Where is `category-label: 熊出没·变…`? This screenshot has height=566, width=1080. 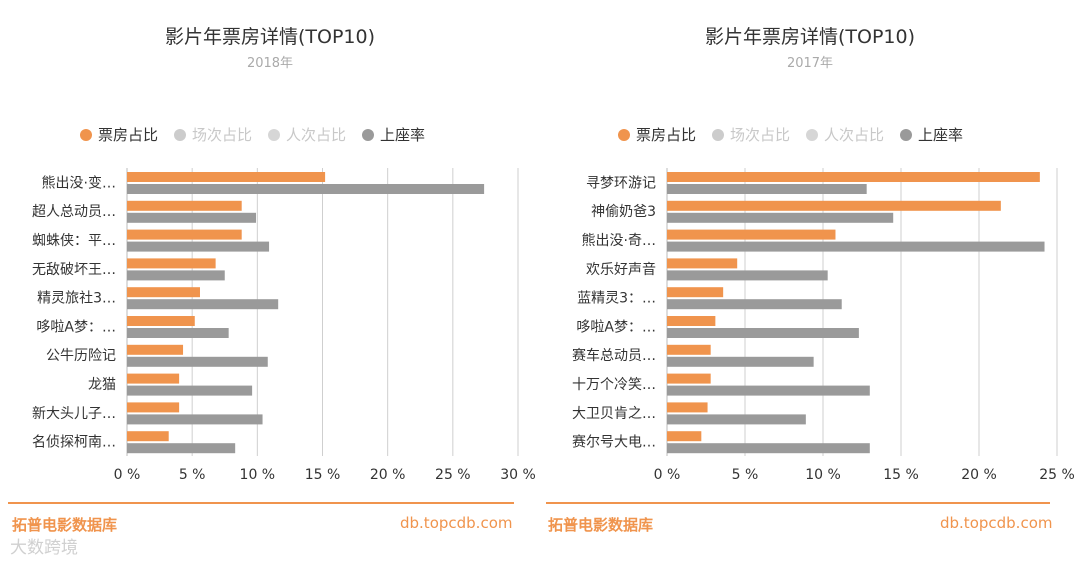 category-label: 熊出没·变… is located at coordinates (79, 183).